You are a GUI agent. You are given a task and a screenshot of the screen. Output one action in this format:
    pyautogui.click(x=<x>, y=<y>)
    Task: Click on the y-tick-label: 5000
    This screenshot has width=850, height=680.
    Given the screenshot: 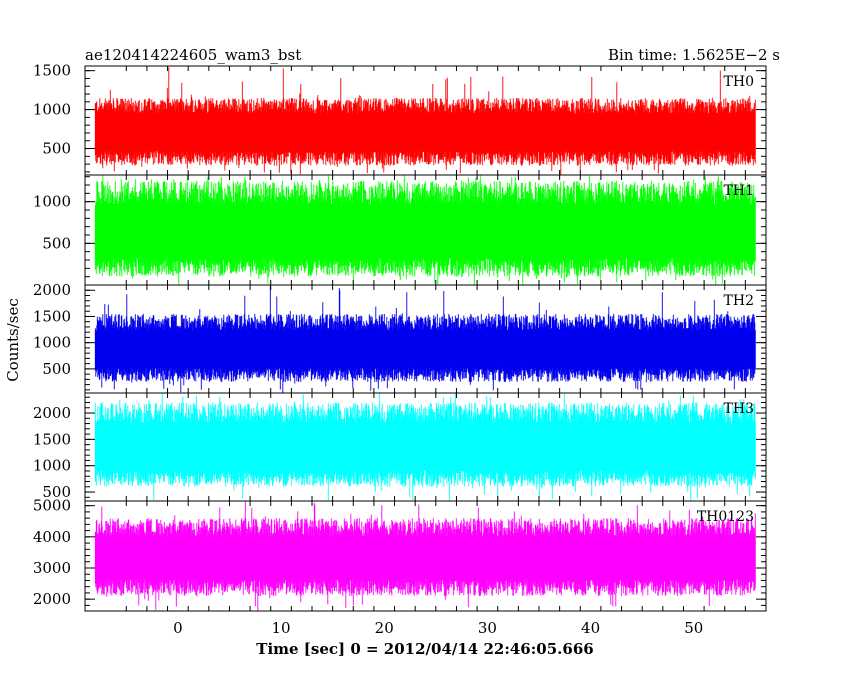 What is the action you would take?
    pyautogui.click(x=52, y=506)
    